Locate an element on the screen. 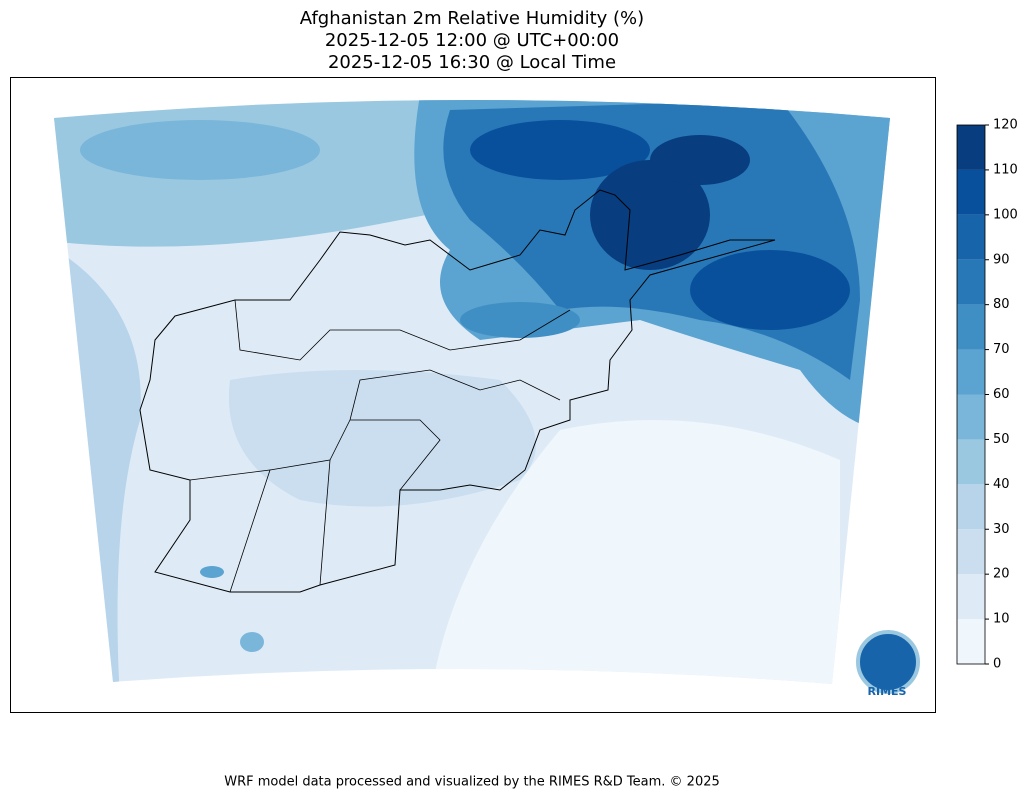 Image resolution: width=1030 pixels, height=799 pixels. colorbar: 0 10 20 30 40 50 60 70 80 90 100 110 120 is located at coordinates (987, 395).